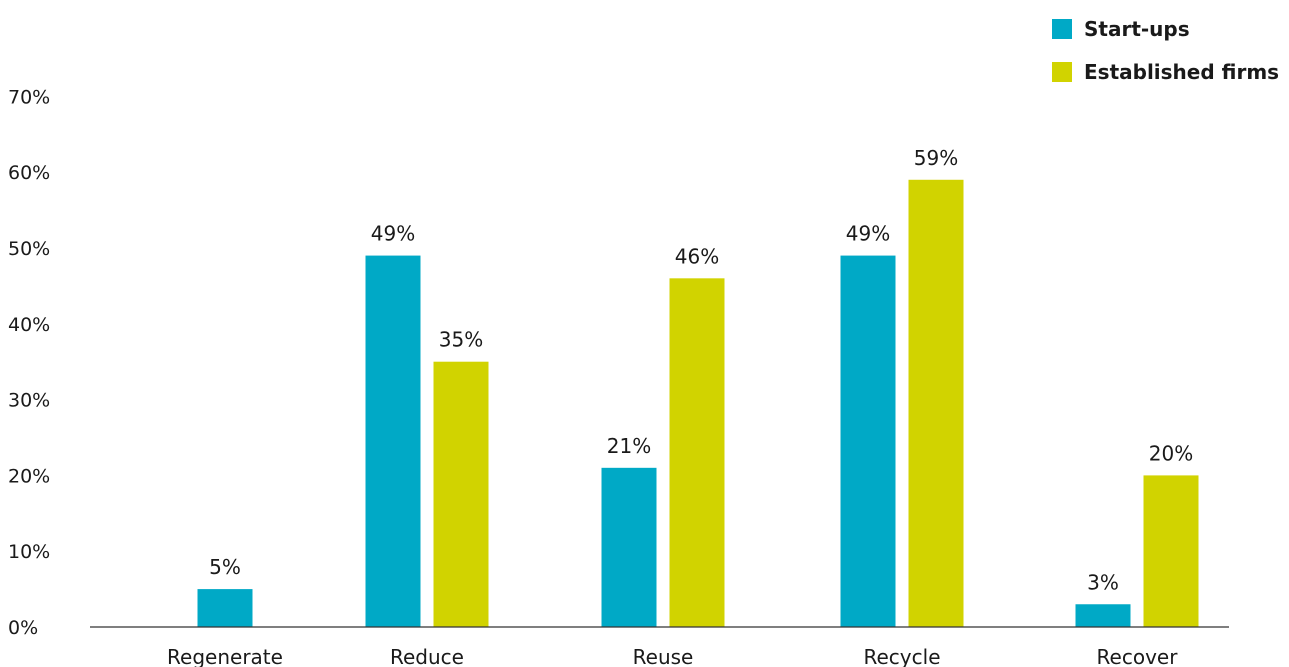  I want to click on x-tick-label-reuse: Reuse, so click(663, 656).